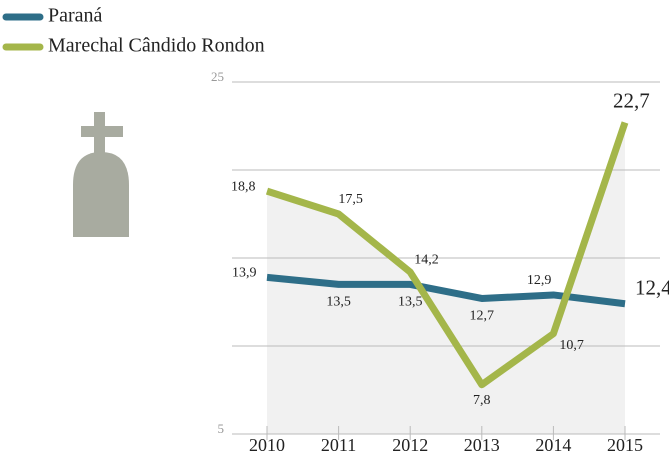 This screenshot has width=669, height=455. What do you see at coordinates (426, 259) in the screenshot?
I see `value-label: 14,2` at bounding box center [426, 259].